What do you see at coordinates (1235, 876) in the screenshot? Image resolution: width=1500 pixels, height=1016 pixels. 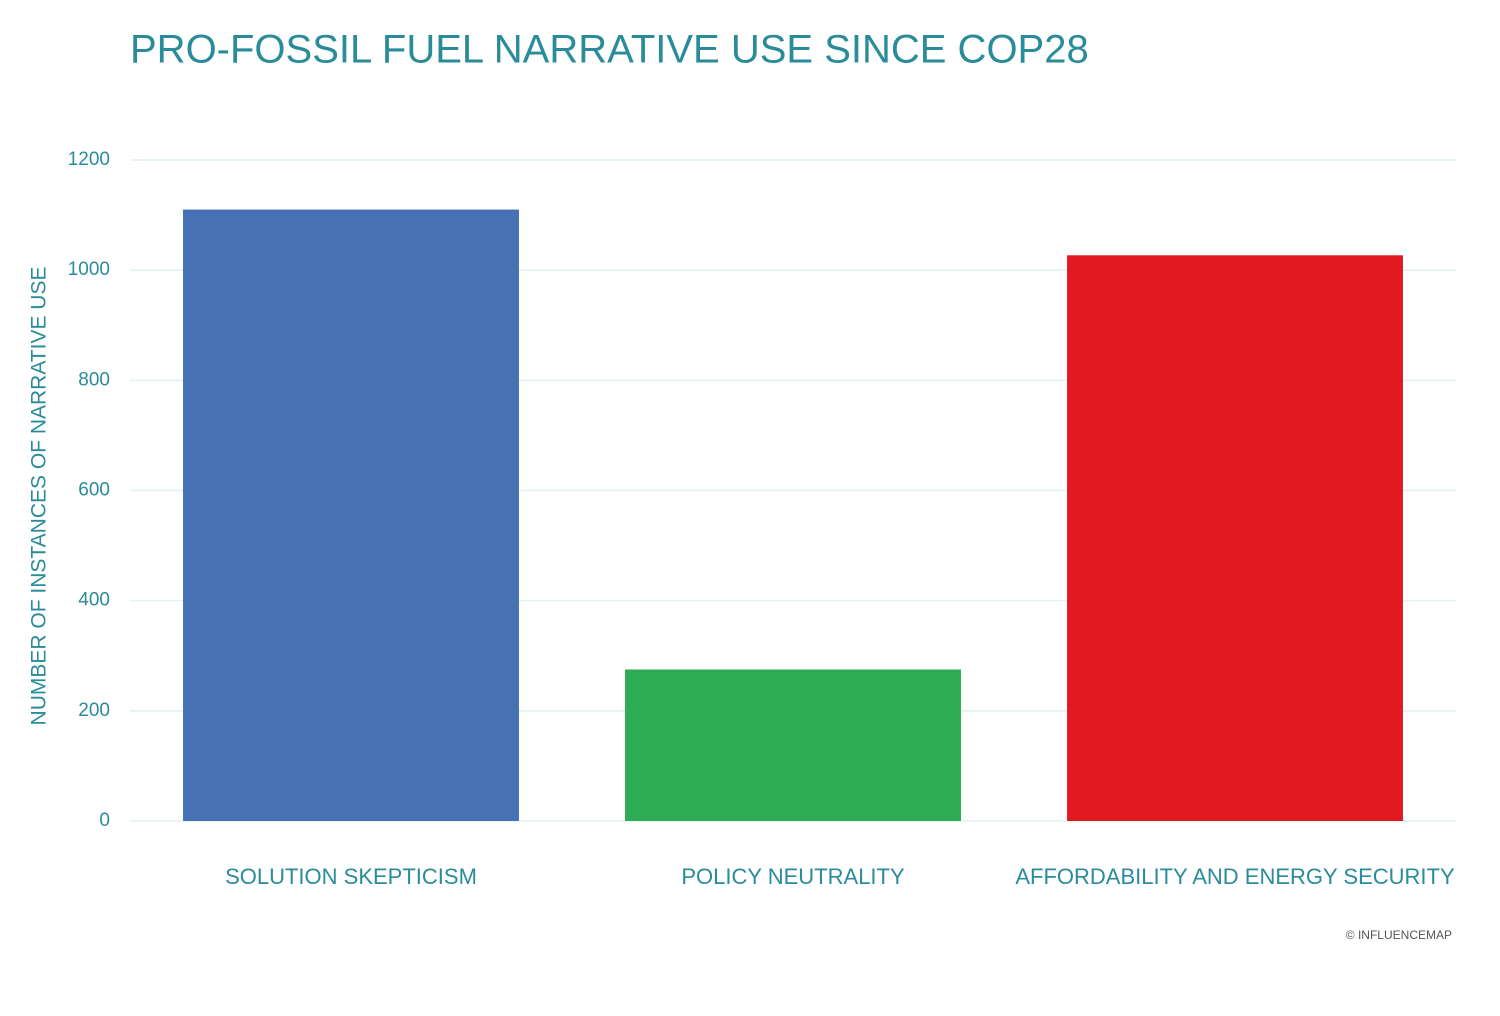 I see `x-tick-label: AFFORDABILITY AND ENERGY SECURITY` at bounding box center [1235, 876].